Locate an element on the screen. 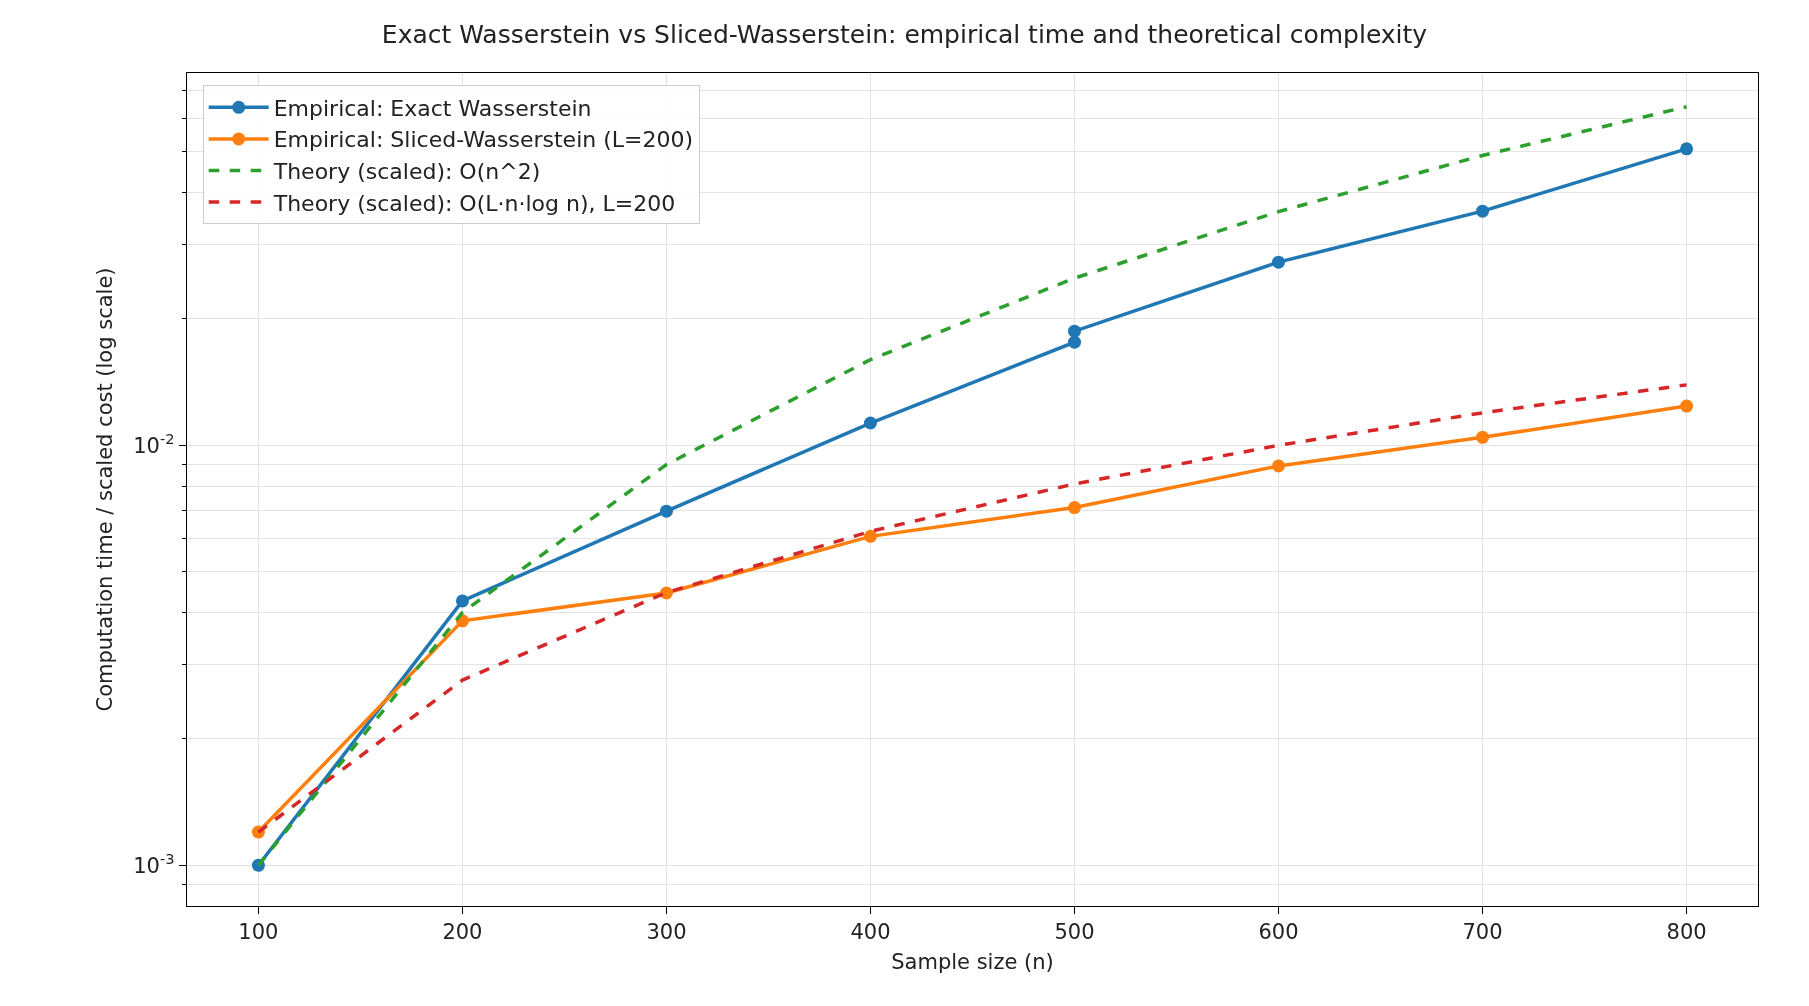 The height and width of the screenshot is (1006, 1809). x-tick-label: 800 is located at coordinates (1686, 932).